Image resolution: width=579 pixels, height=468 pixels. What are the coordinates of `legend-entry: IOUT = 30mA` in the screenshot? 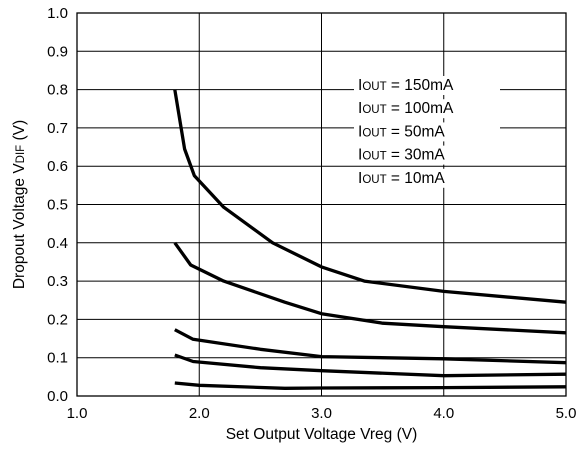 It's located at (401, 155).